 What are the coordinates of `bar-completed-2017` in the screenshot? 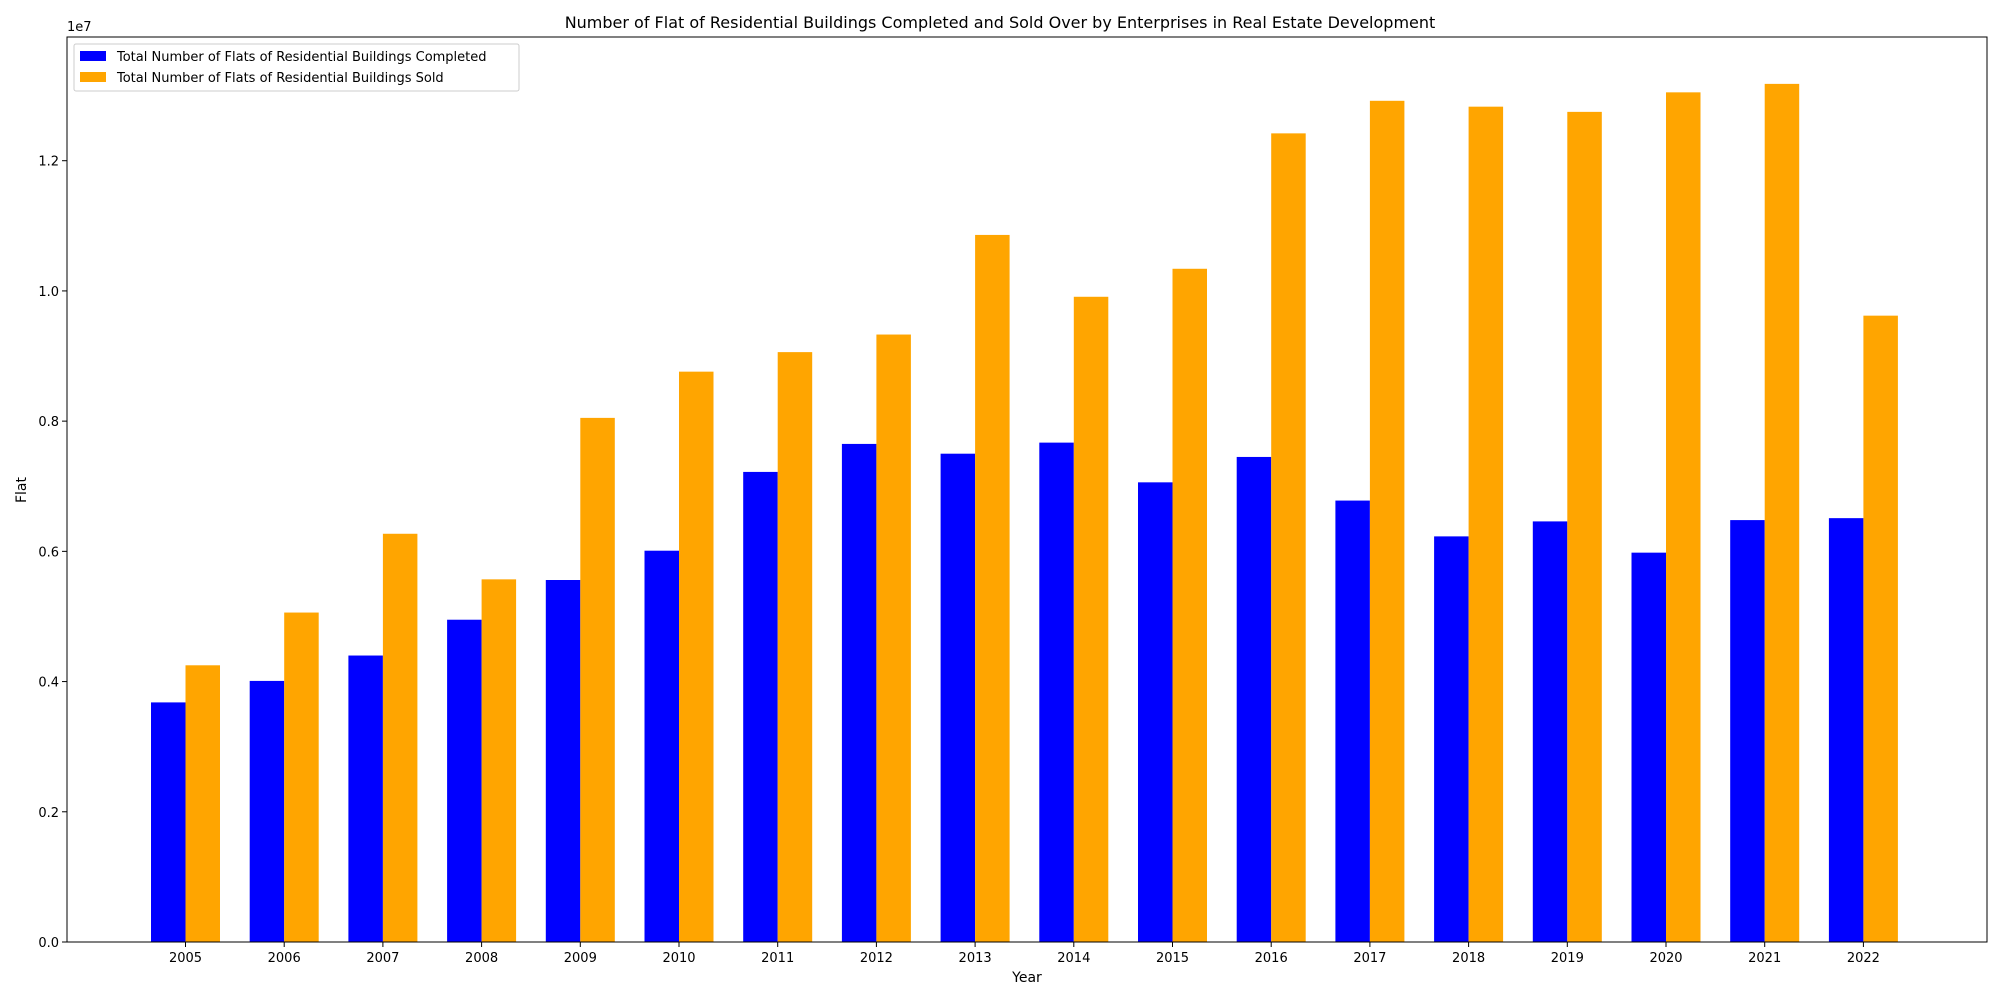 It's located at (1352, 721).